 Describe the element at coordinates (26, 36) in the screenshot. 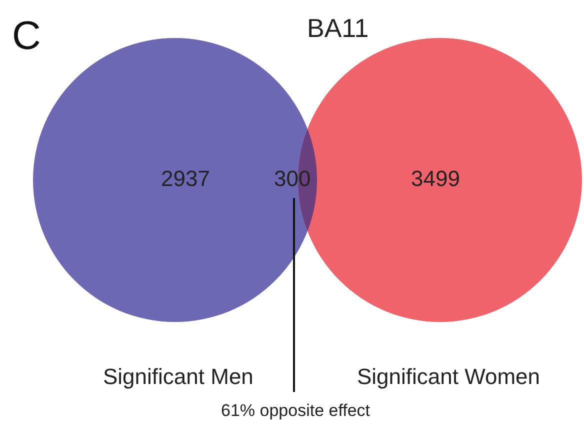

I see `text: C` at that location.